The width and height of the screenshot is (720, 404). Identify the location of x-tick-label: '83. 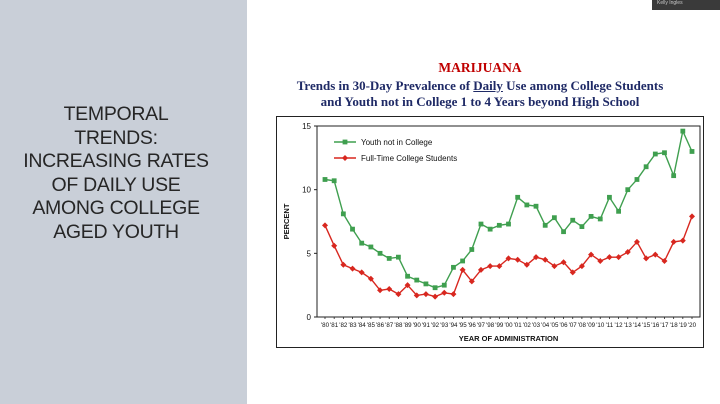
(352, 325).